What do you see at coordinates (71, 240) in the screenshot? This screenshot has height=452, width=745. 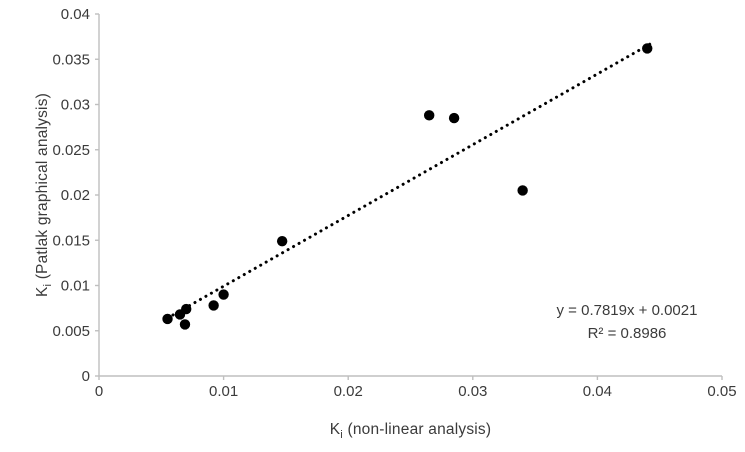 I see `y-tick-label: 0.015` at bounding box center [71, 240].